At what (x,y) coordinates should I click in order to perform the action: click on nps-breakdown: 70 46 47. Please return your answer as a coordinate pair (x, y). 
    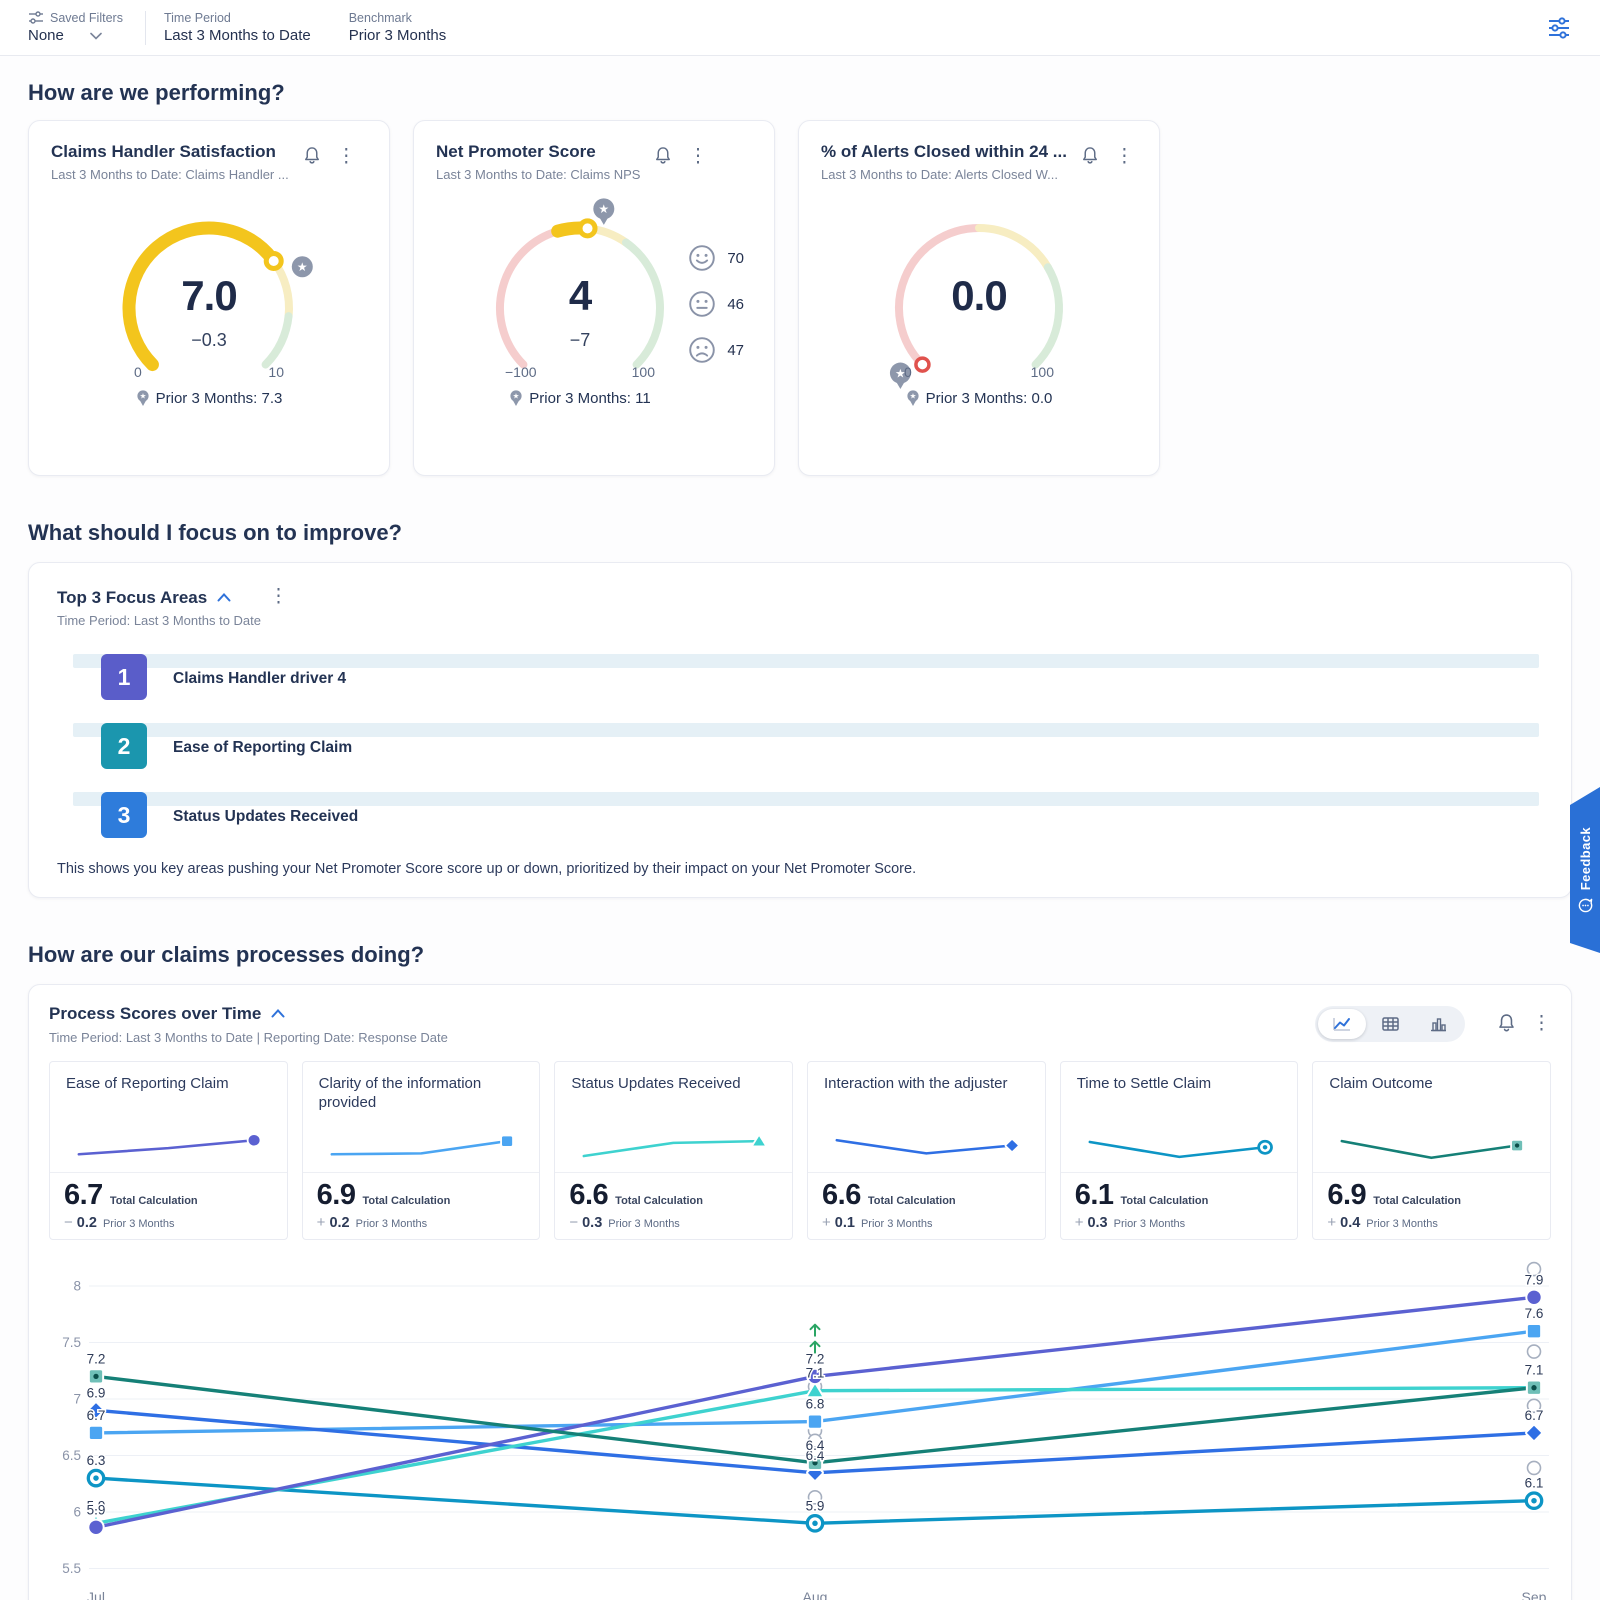
    Looking at the image, I should click on (715, 304).